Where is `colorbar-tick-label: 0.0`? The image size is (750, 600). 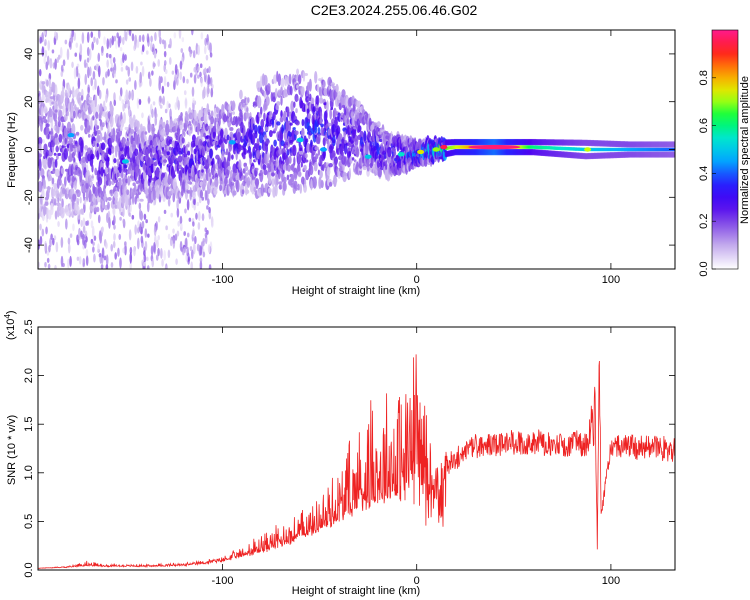 colorbar-tick-label: 0.0 is located at coordinates (704, 268).